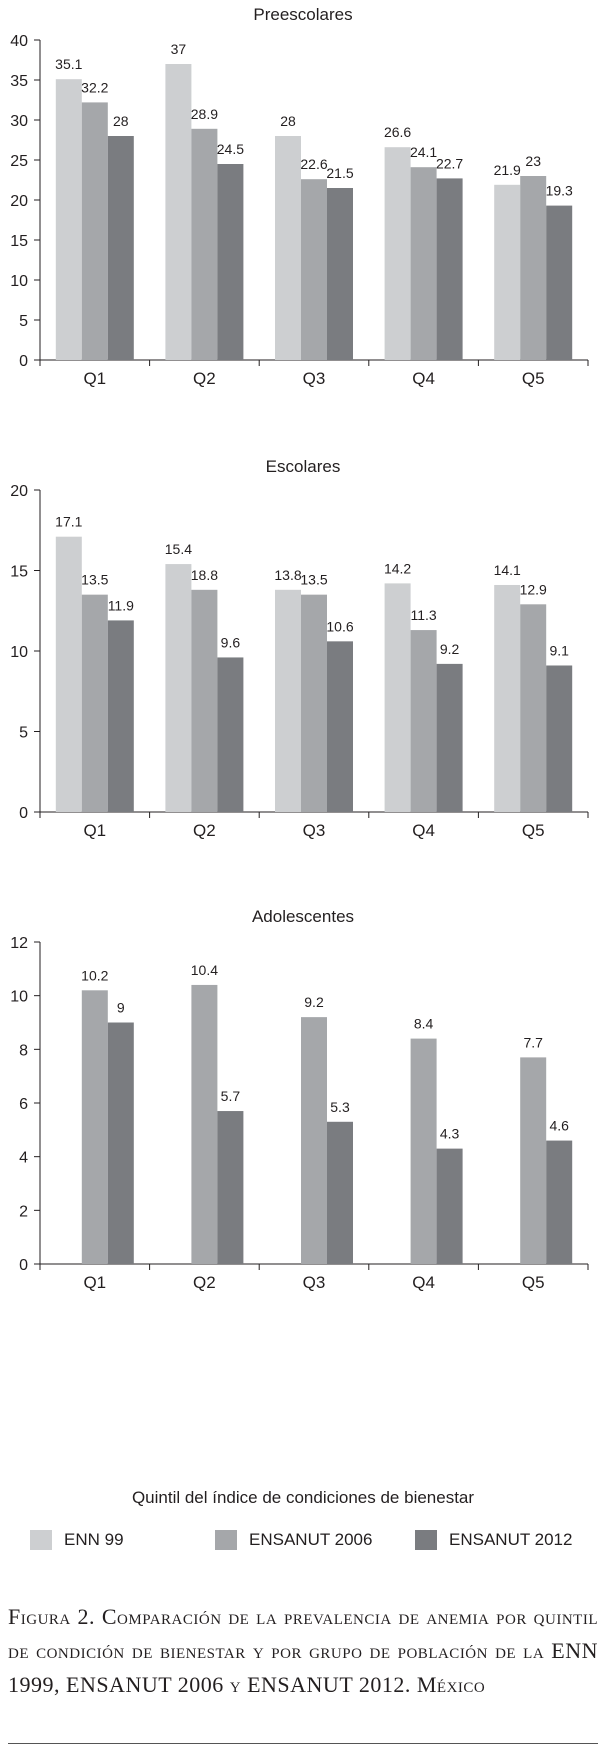 The width and height of the screenshot is (606, 1756). I want to click on data-label: 32.2, so click(94, 87).